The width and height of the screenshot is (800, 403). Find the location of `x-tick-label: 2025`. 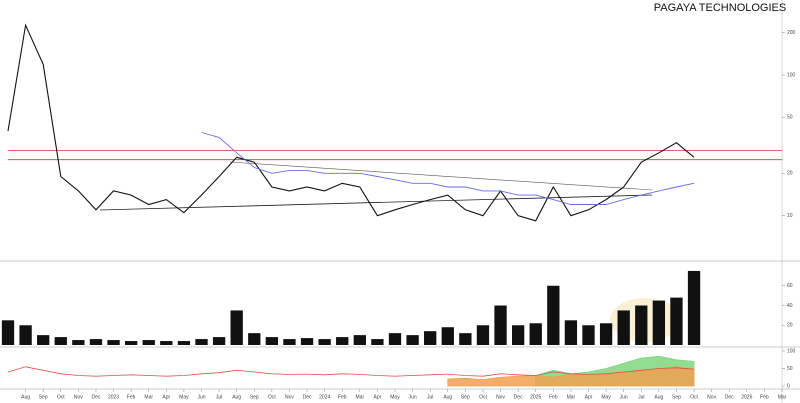

x-tick-label: 2025 is located at coordinates (535, 397).